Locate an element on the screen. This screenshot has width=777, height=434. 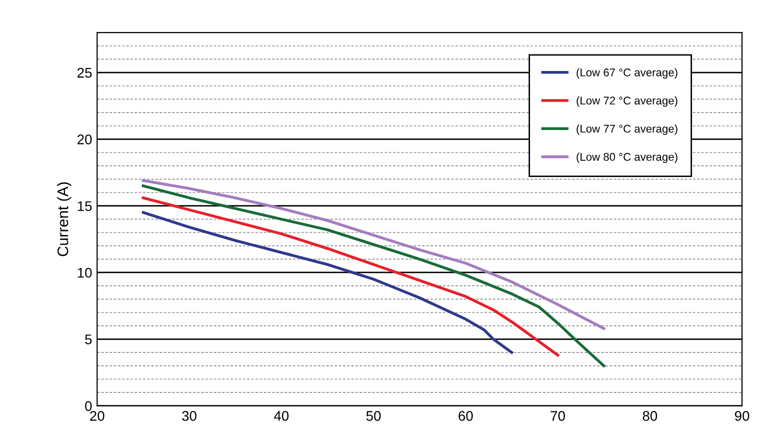
y-tick-label: 0 is located at coordinates (88, 406).